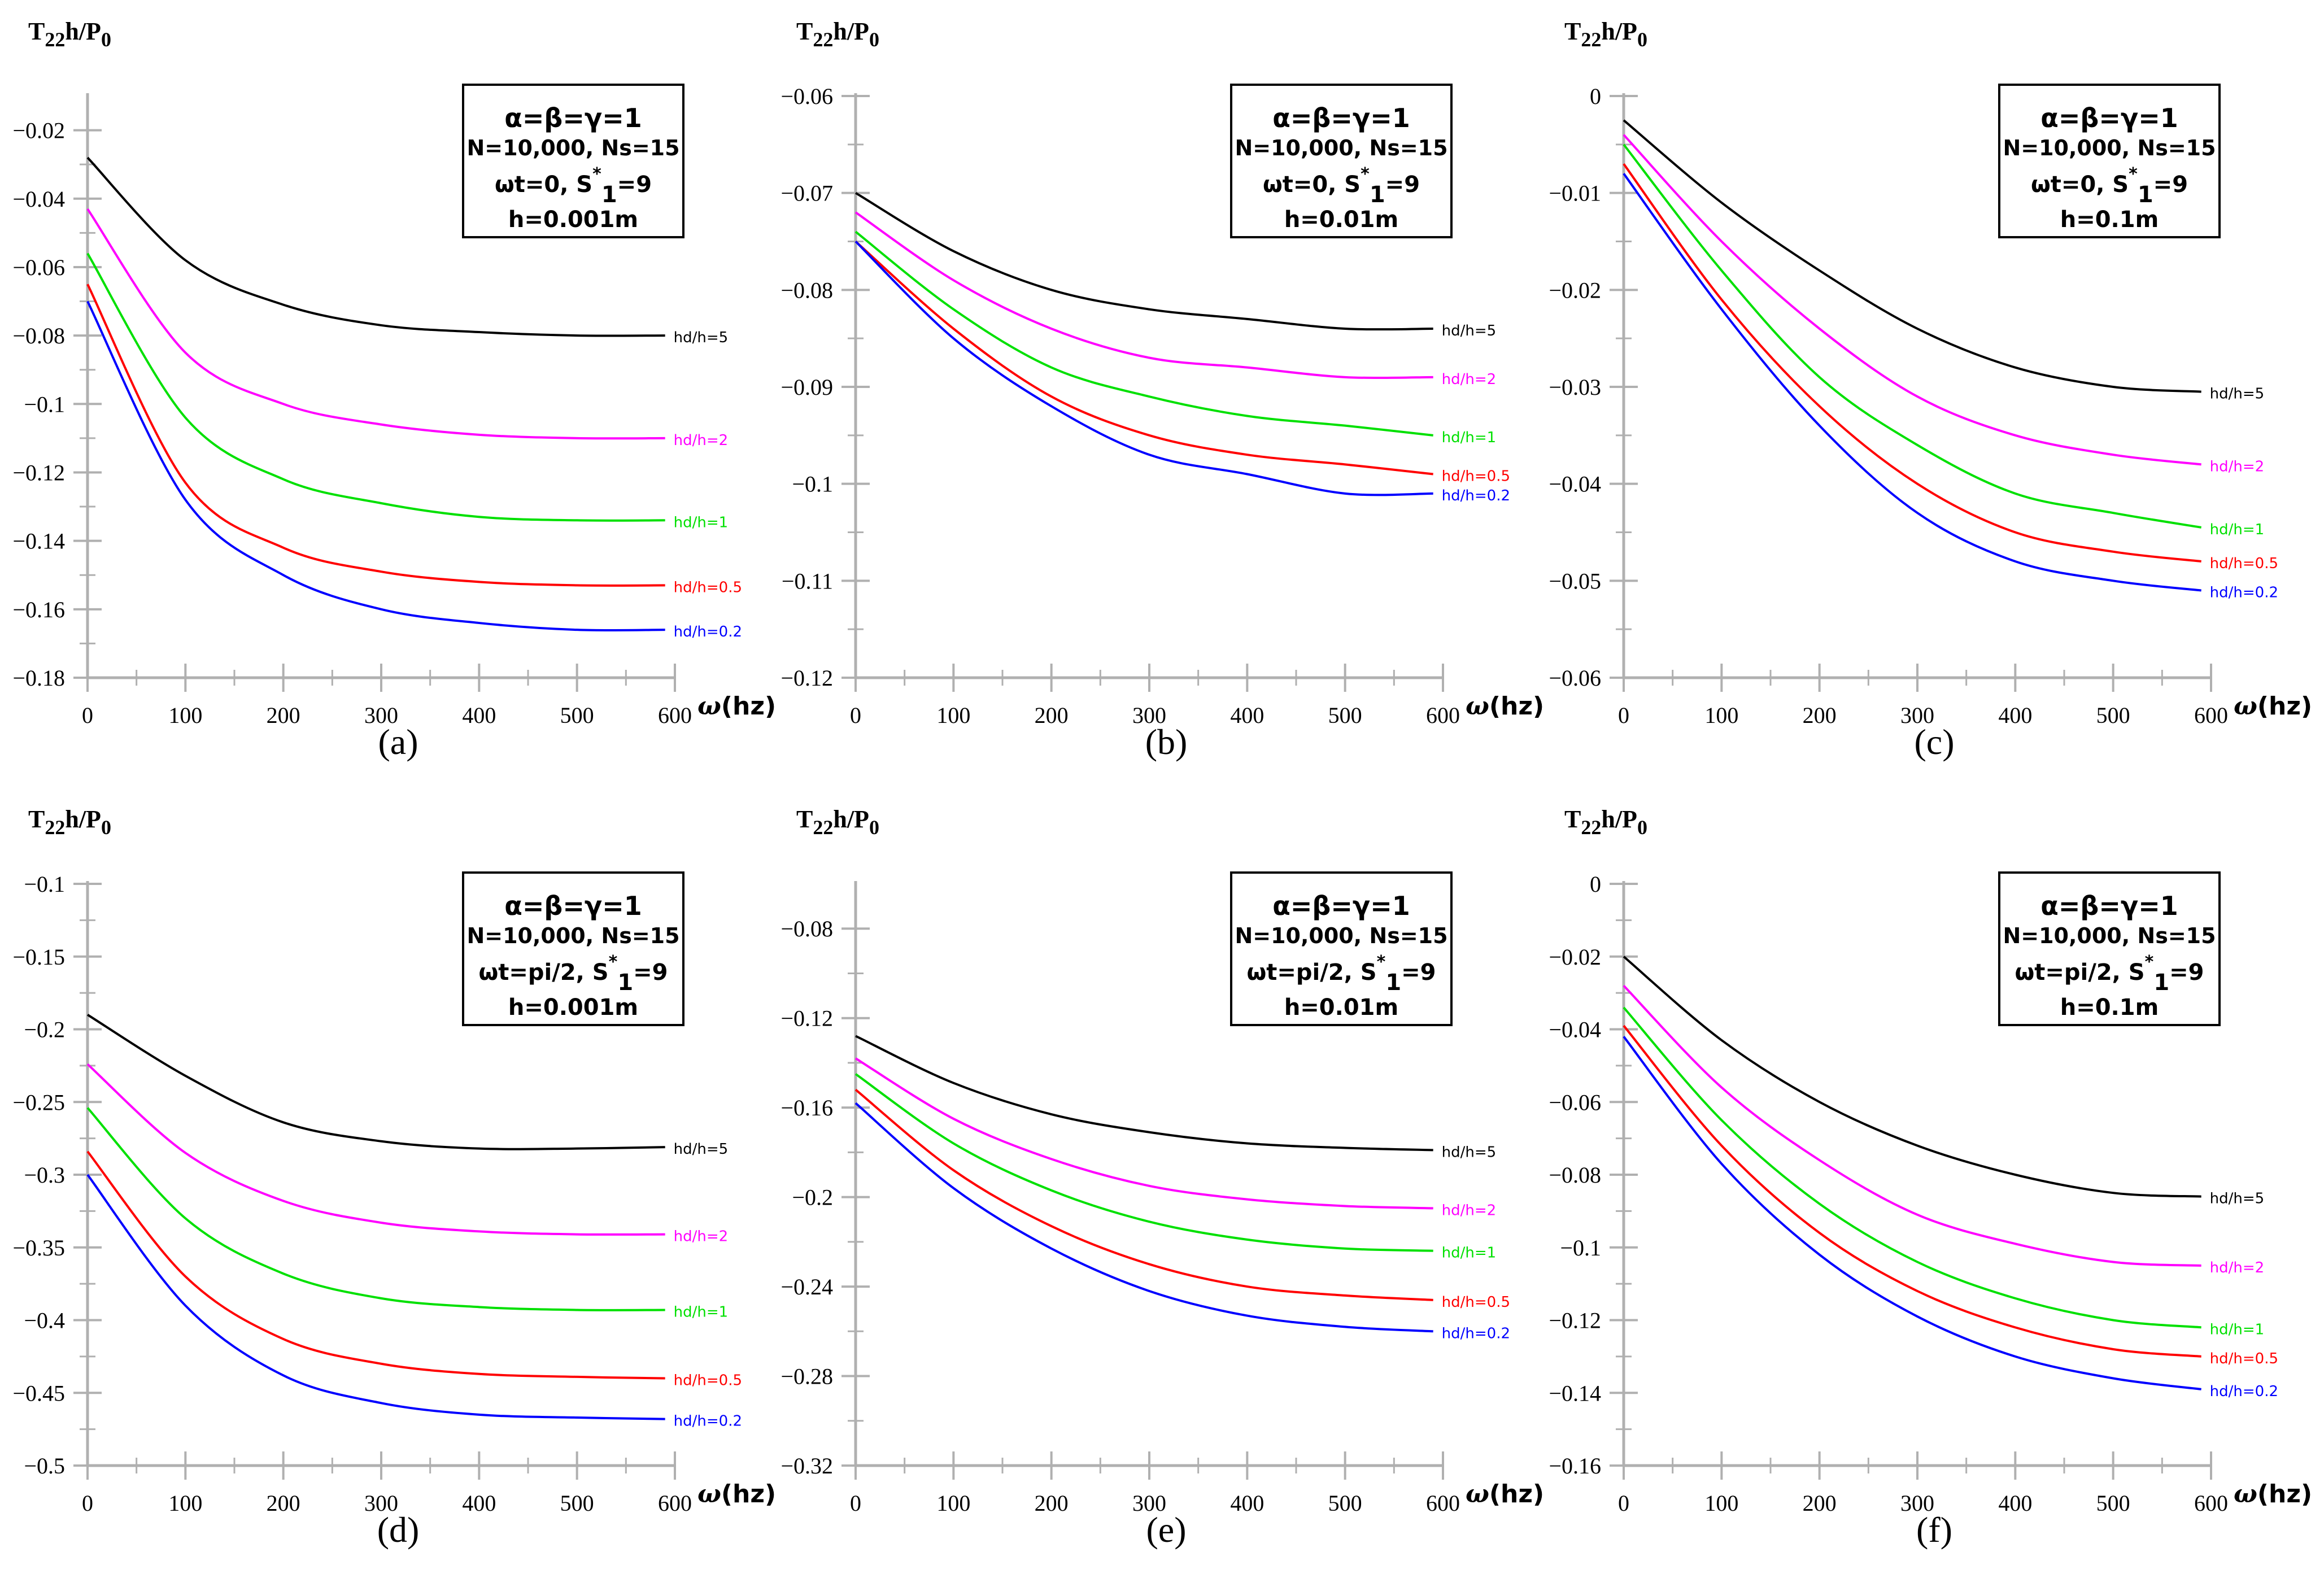 The image size is (2324, 1574). What do you see at coordinates (807, 678) in the screenshot?
I see `y-tick-label: −0.12` at bounding box center [807, 678].